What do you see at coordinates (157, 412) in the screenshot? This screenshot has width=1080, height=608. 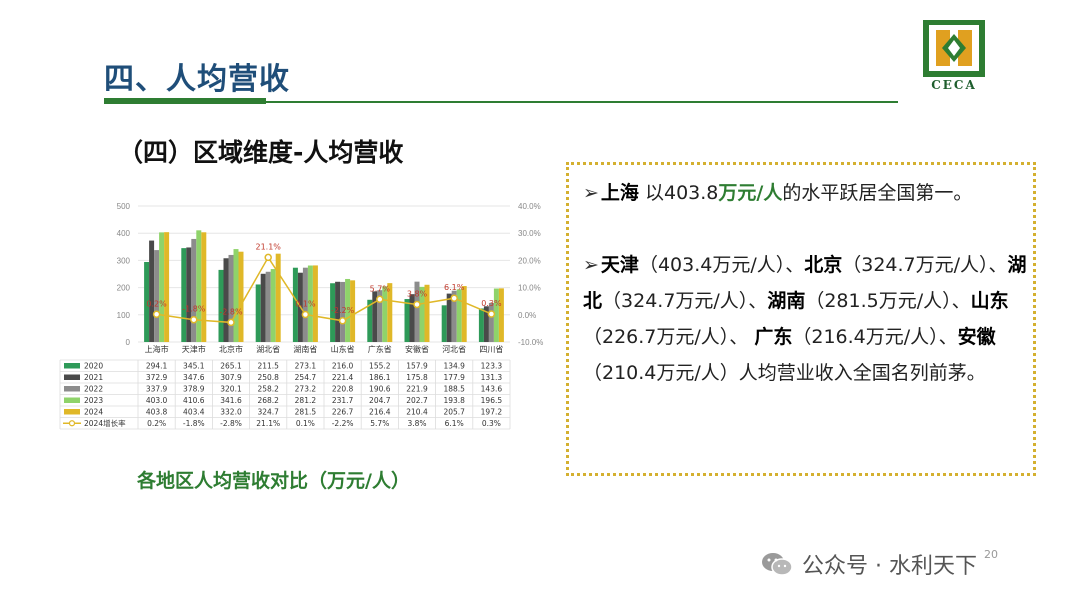 I see `table-cell: 403.8` at bounding box center [157, 412].